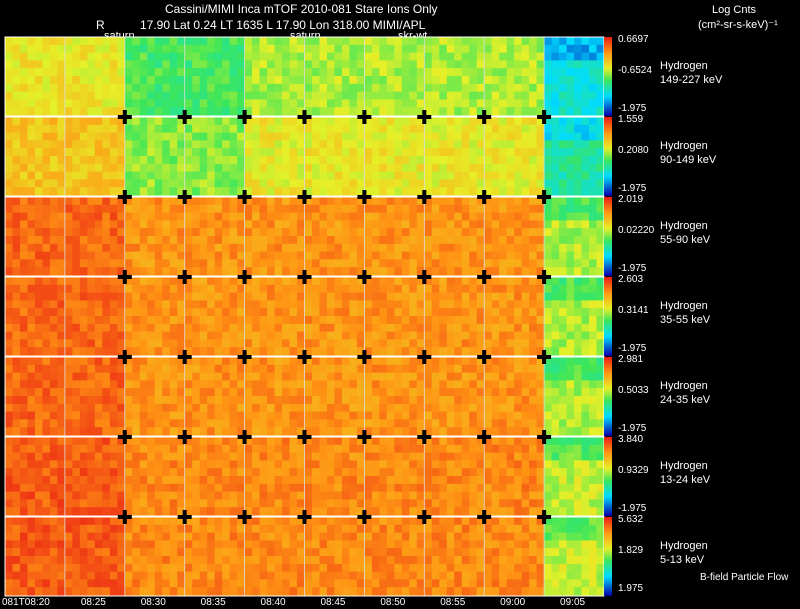  I want to click on colorbar-mid-label: 0.02220, so click(636, 230).